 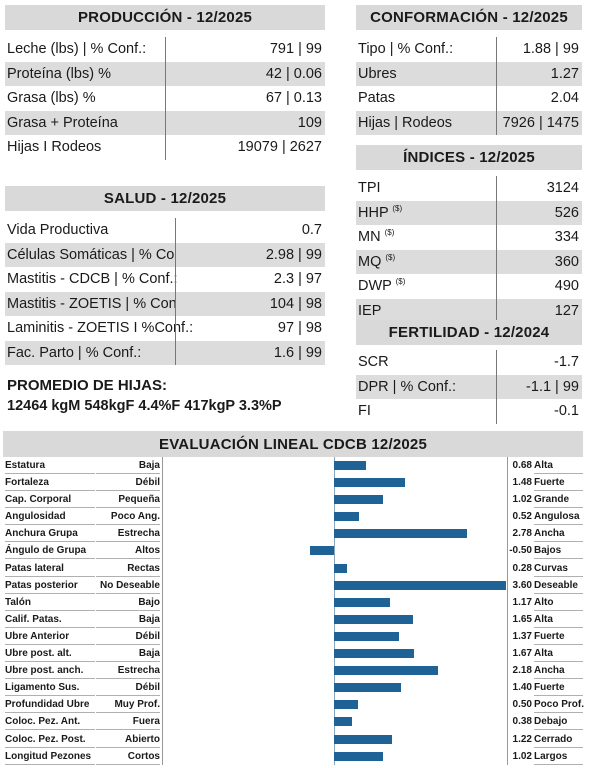 What do you see at coordinates (85, 98) in the screenshot?
I see `produccion-row-label: Grasa (lbs) %` at bounding box center [85, 98].